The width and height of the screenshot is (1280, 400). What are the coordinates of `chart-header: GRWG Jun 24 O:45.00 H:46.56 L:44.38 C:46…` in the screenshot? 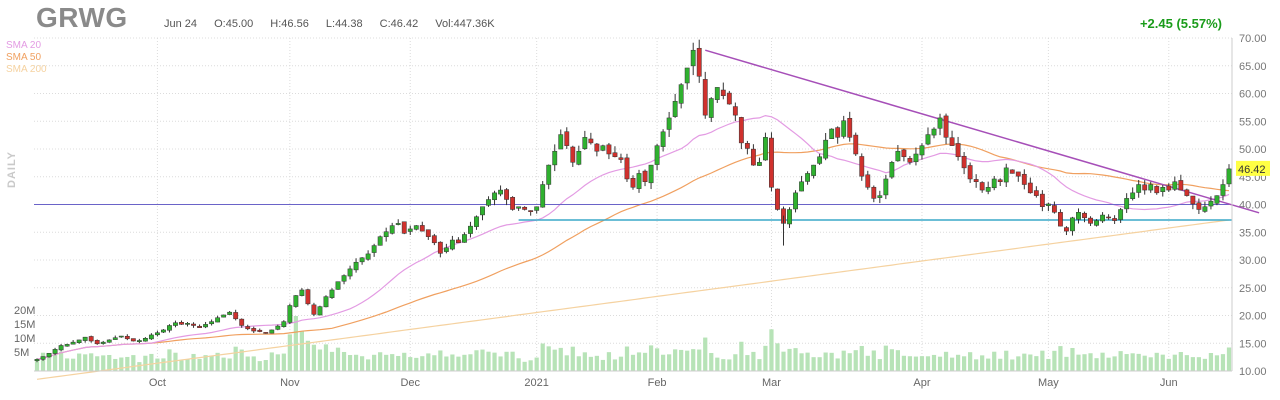 It's located at (640, 17).